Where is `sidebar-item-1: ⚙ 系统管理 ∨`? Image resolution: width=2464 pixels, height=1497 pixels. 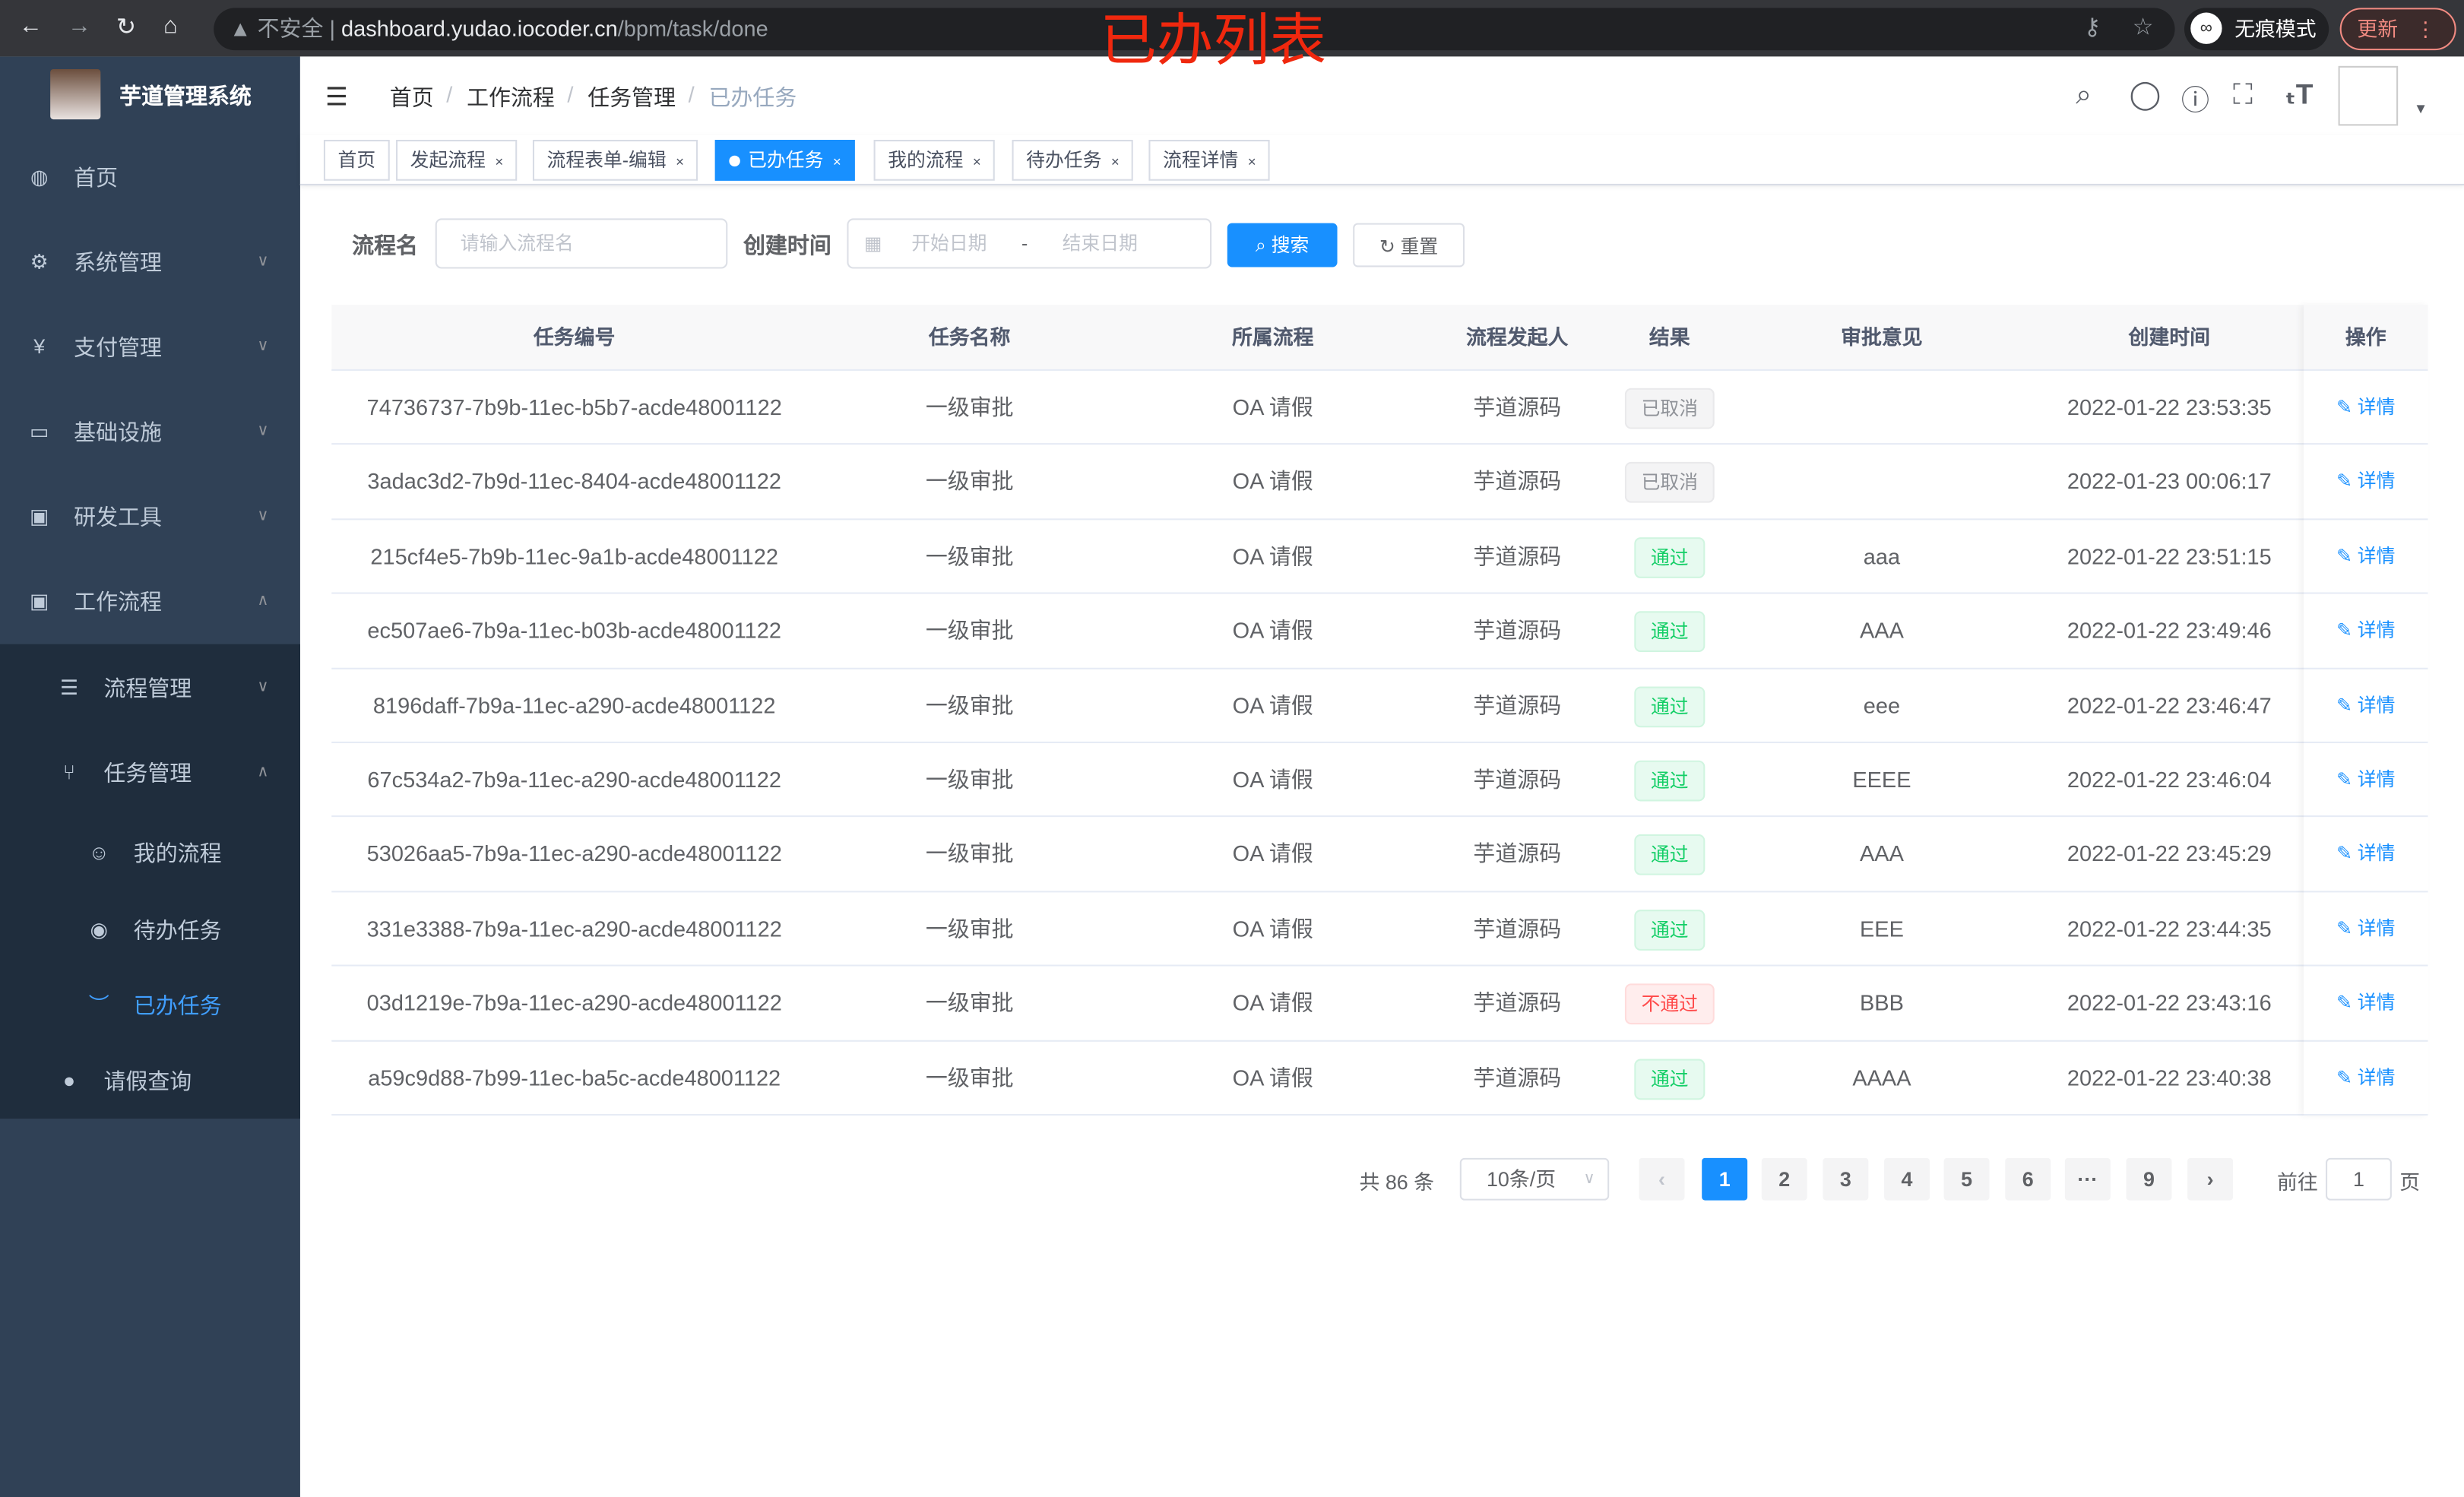 sidebar-item-1: ⚙ 系统管理 ∨ is located at coordinates (150, 262).